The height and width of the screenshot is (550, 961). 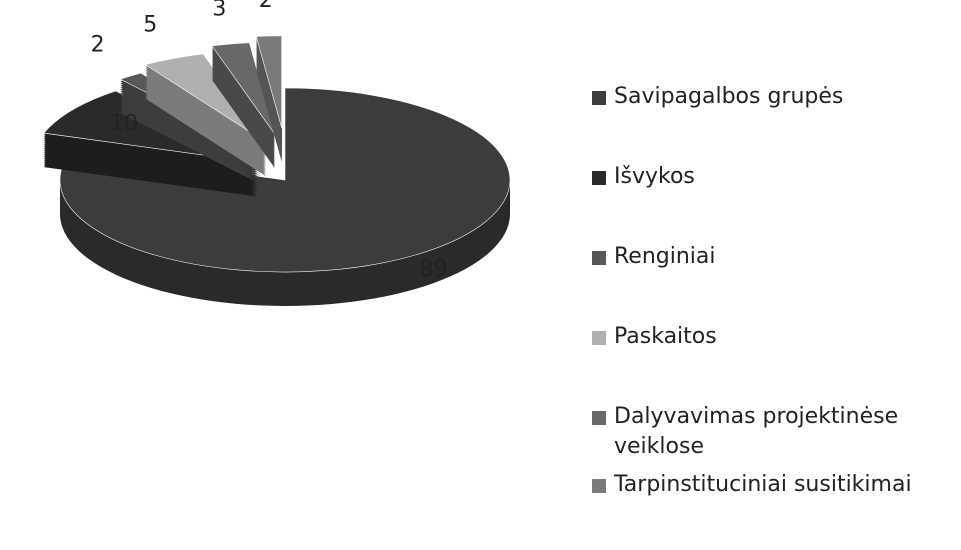 What do you see at coordinates (772, 257) in the screenshot?
I see `legend-item: Renginiai` at bounding box center [772, 257].